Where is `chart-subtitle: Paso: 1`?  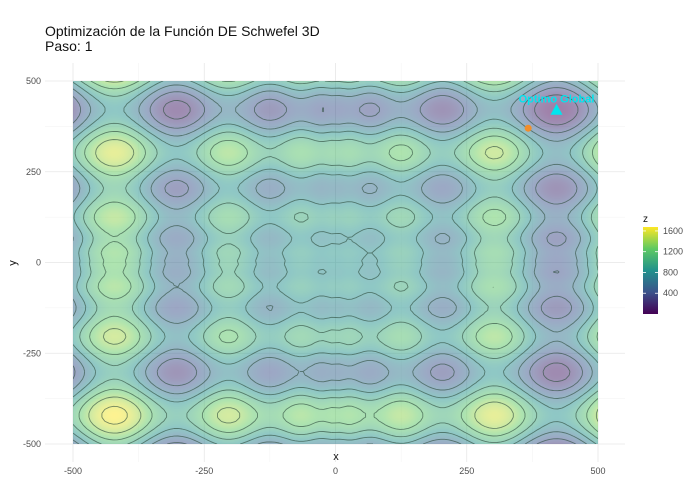
chart-subtitle: Paso: 1 is located at coordinates (69, 46).